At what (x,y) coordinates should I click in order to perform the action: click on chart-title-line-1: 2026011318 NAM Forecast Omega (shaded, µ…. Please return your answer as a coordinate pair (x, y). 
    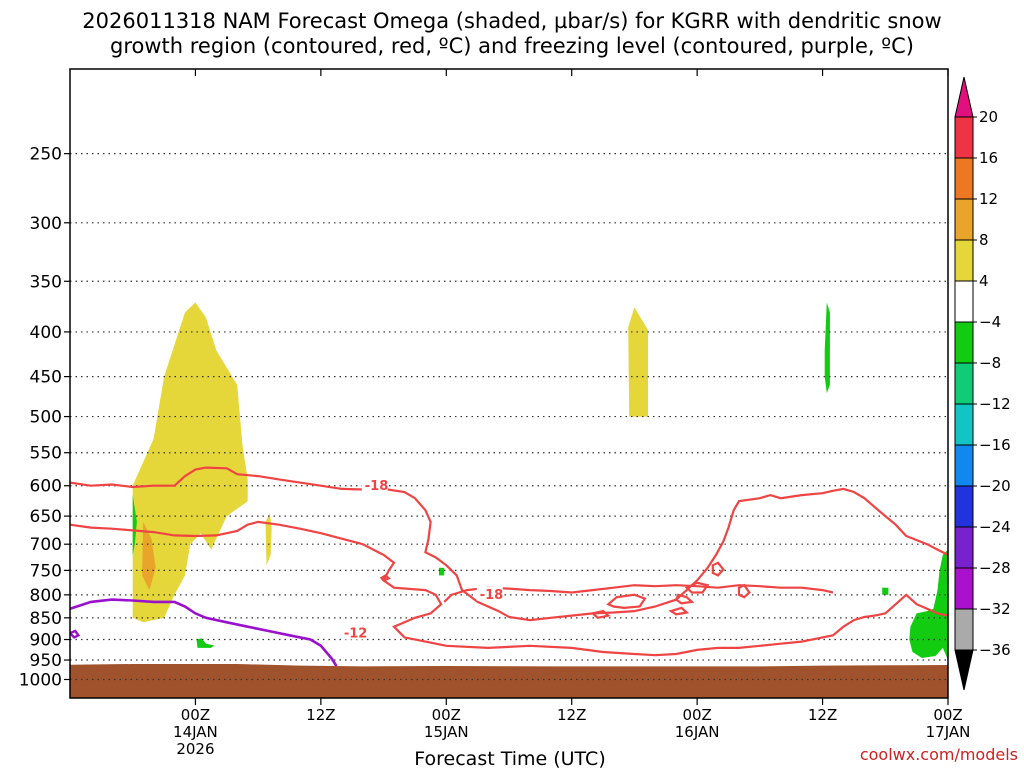
    Looking at the image, I should click on (511, 21).